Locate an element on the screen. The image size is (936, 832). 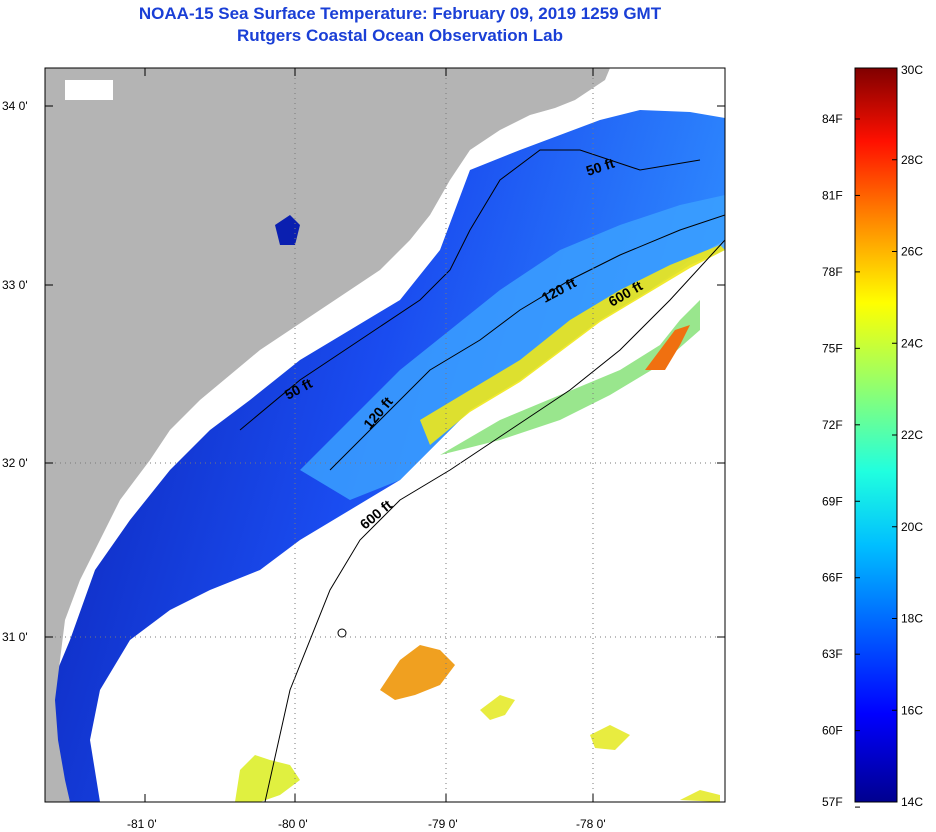
colorbar-fahrenheit-label: 84F is located at coordinates (832, 119).